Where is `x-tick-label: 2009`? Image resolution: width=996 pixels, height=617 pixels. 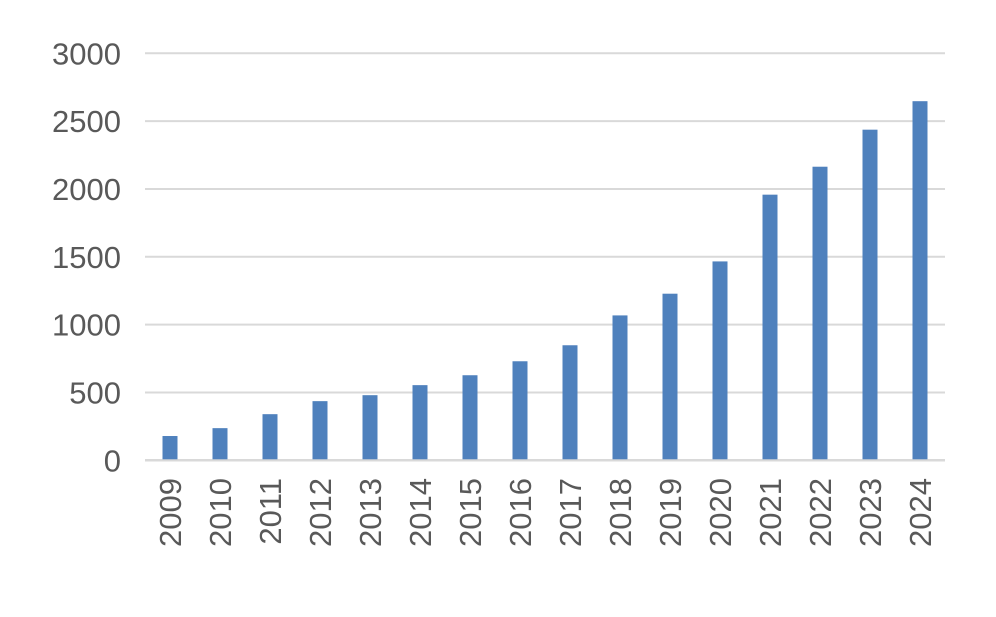 x-tick-label: 2009 is located at coordinates (170, 512).